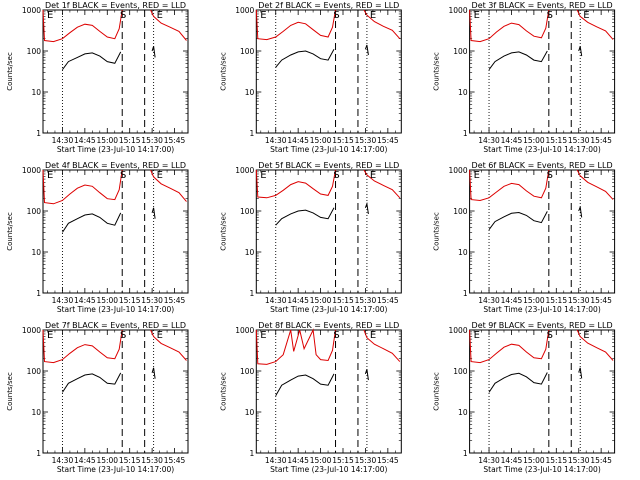 The height and width of the screenshot is (480, 640). I want to click on panel-title: Det 4f BLACK = Events, RED = LLD, so click(115, 165).